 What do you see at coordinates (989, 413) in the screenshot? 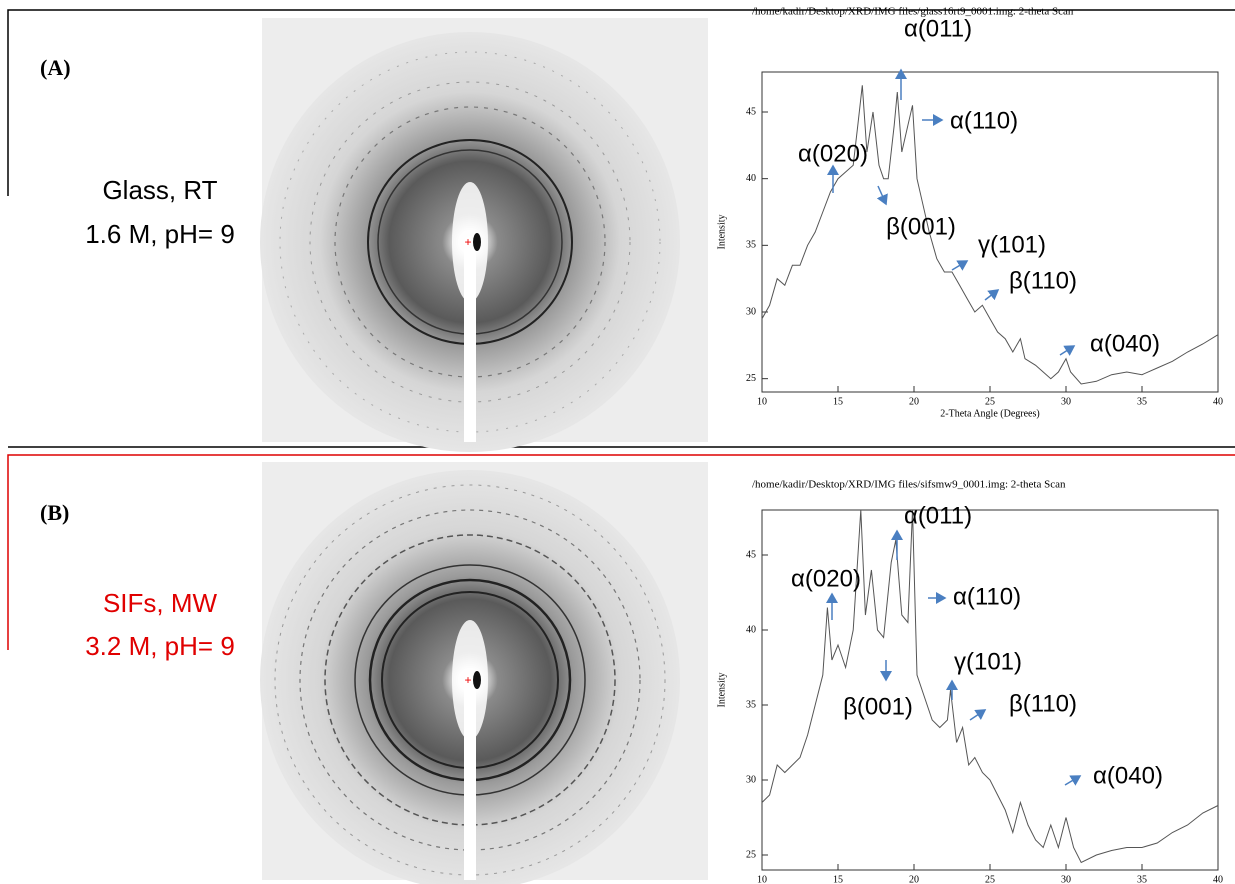
I see `x-axis-label: 2-Theta Angle (Degrees)` at bounding box center [989, 413].